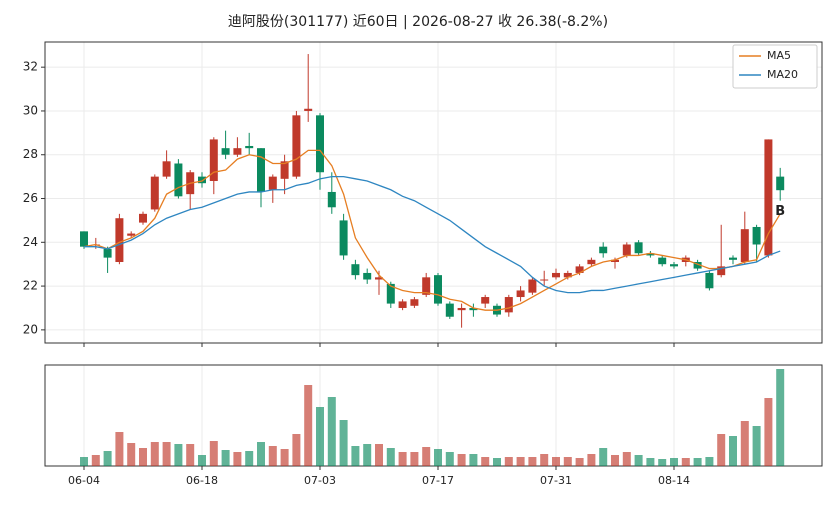  I want to click on legend-label: MA20, so click(782, 74).